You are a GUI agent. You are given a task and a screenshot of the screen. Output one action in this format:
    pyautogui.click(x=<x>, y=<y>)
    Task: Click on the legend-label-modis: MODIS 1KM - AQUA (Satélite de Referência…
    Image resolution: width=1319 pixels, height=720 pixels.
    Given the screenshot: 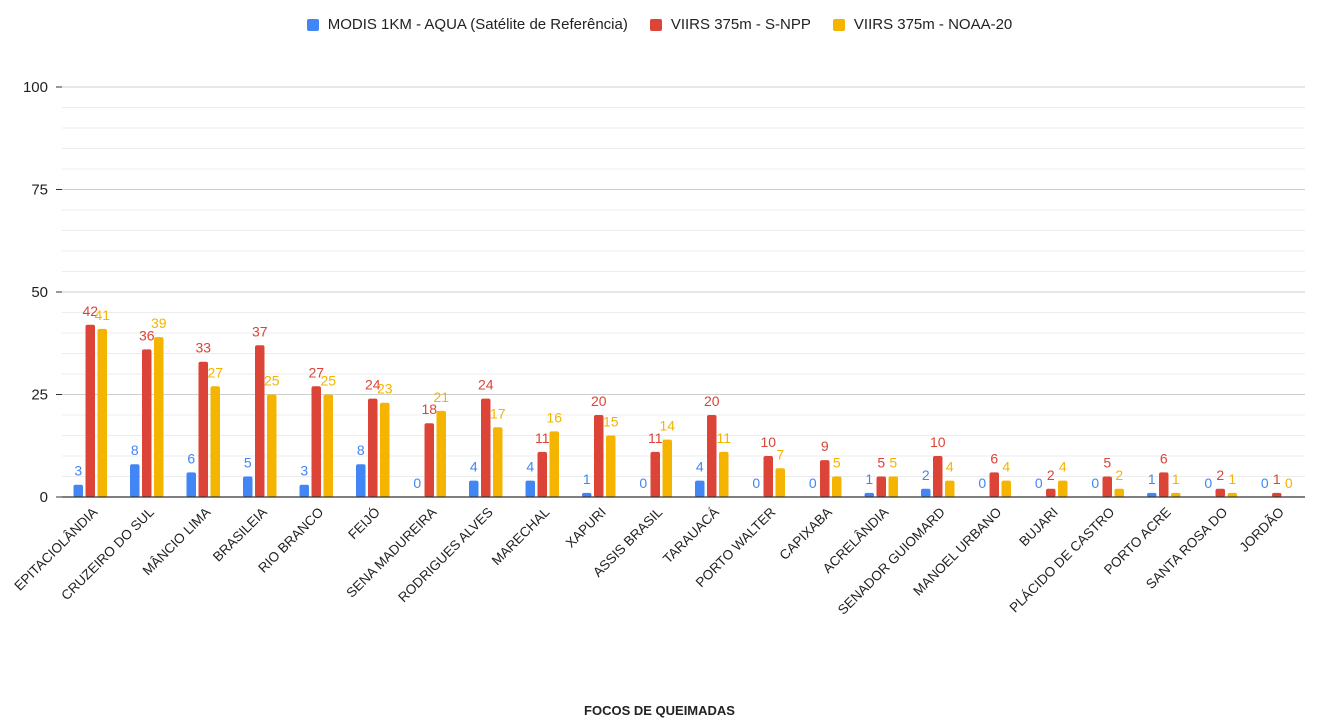 What is the action you would take?
    pyautogui.click(x=477, y=24)
    